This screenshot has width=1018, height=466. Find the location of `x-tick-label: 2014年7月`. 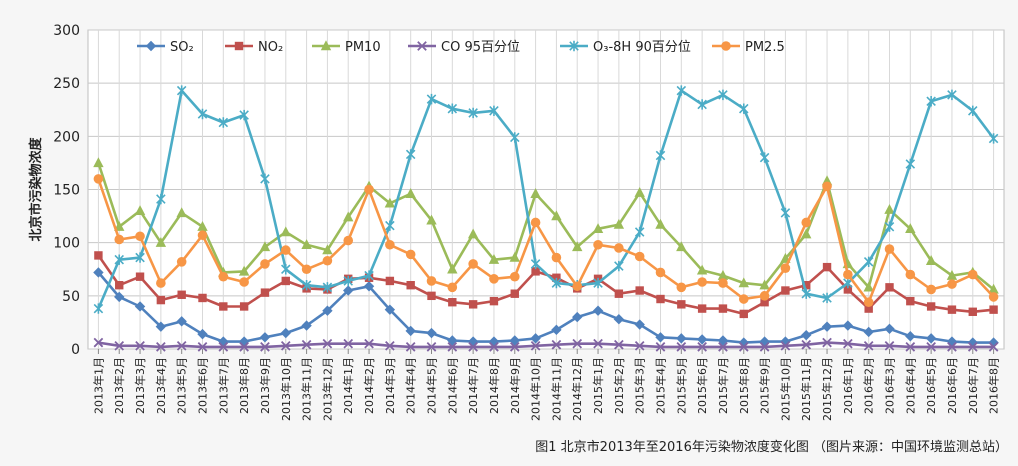

x-tick-label: 2014年7月 is located at coordinates (473, 385).